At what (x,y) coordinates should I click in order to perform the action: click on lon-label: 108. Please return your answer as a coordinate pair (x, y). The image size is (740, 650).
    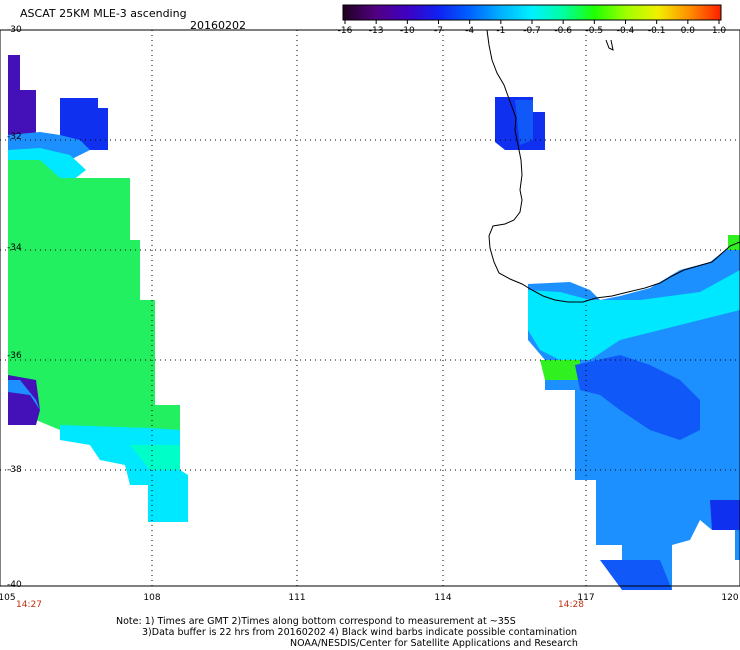
    Looking at the image, I should click on (152, 598).